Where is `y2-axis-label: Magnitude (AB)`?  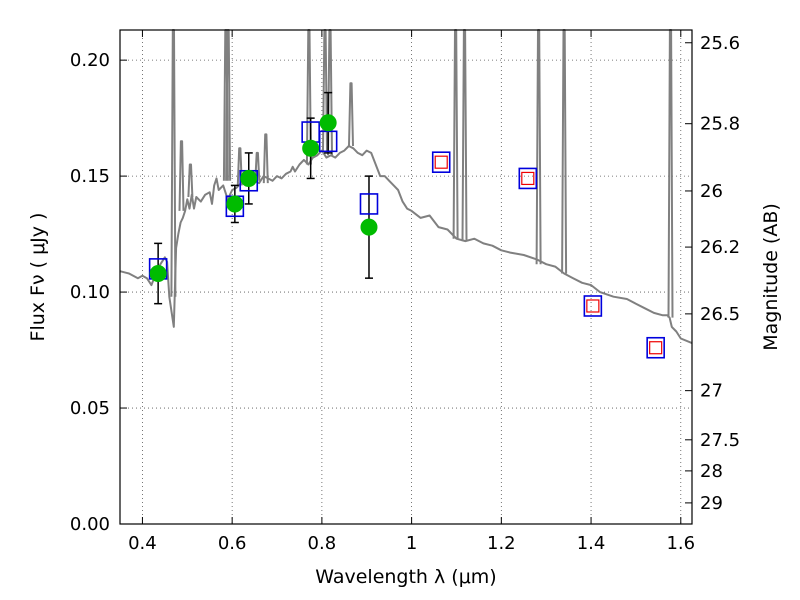 y2-axis-label: Magnitude (AB) is located at coordinates (771, 277).